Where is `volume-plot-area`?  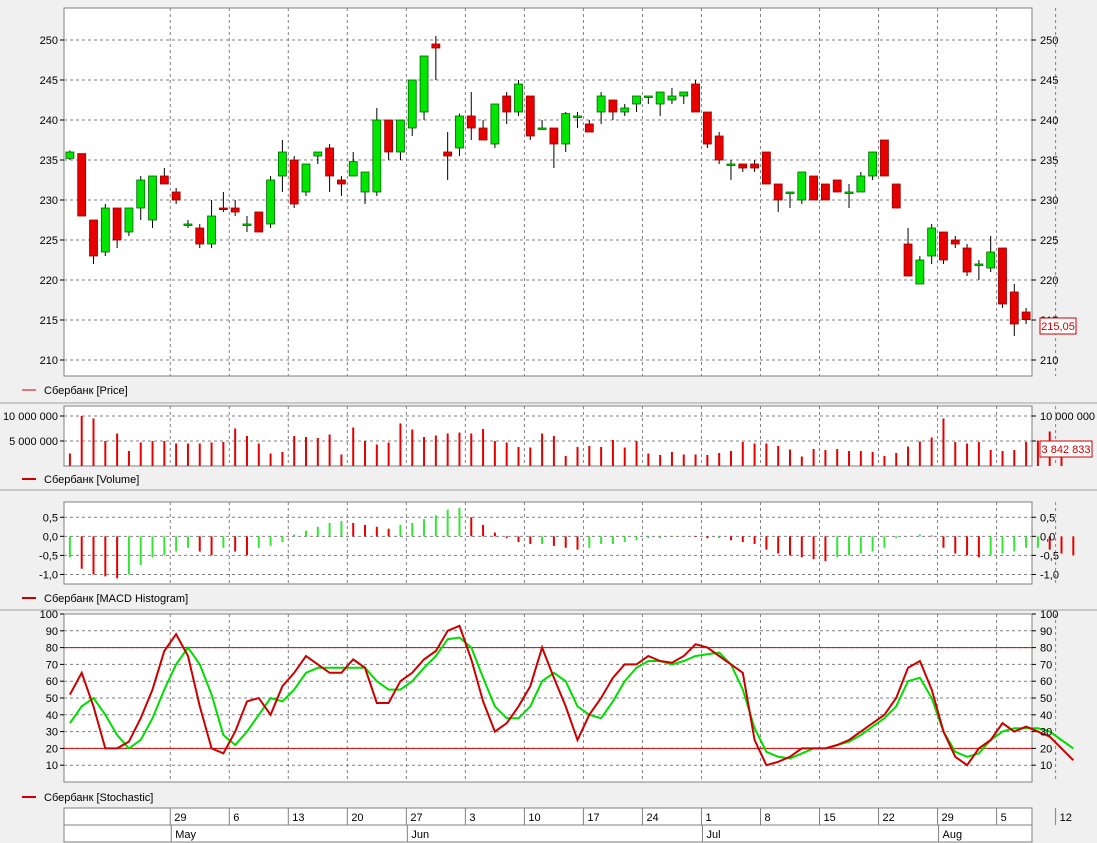
volume-plot-area is located at coordinates (548, 436).